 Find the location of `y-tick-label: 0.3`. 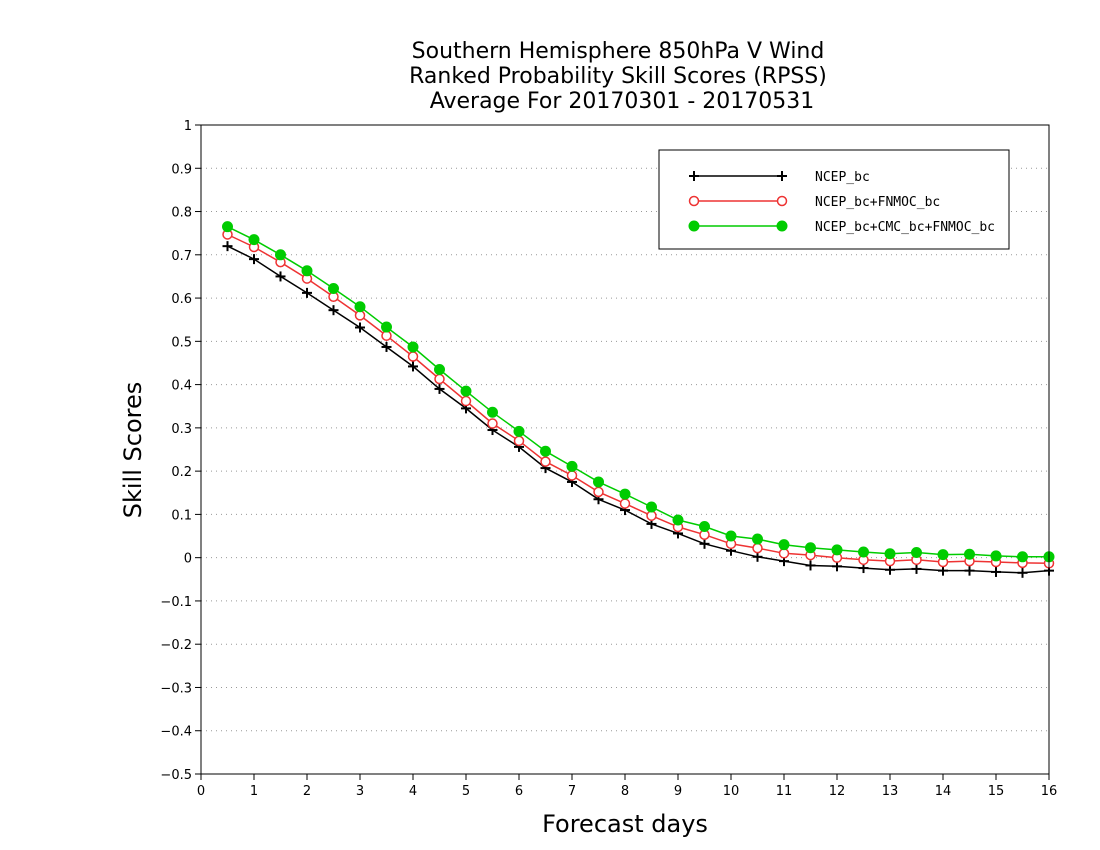

y-tick-label: 0.3 is located at coordinates (181, 429).